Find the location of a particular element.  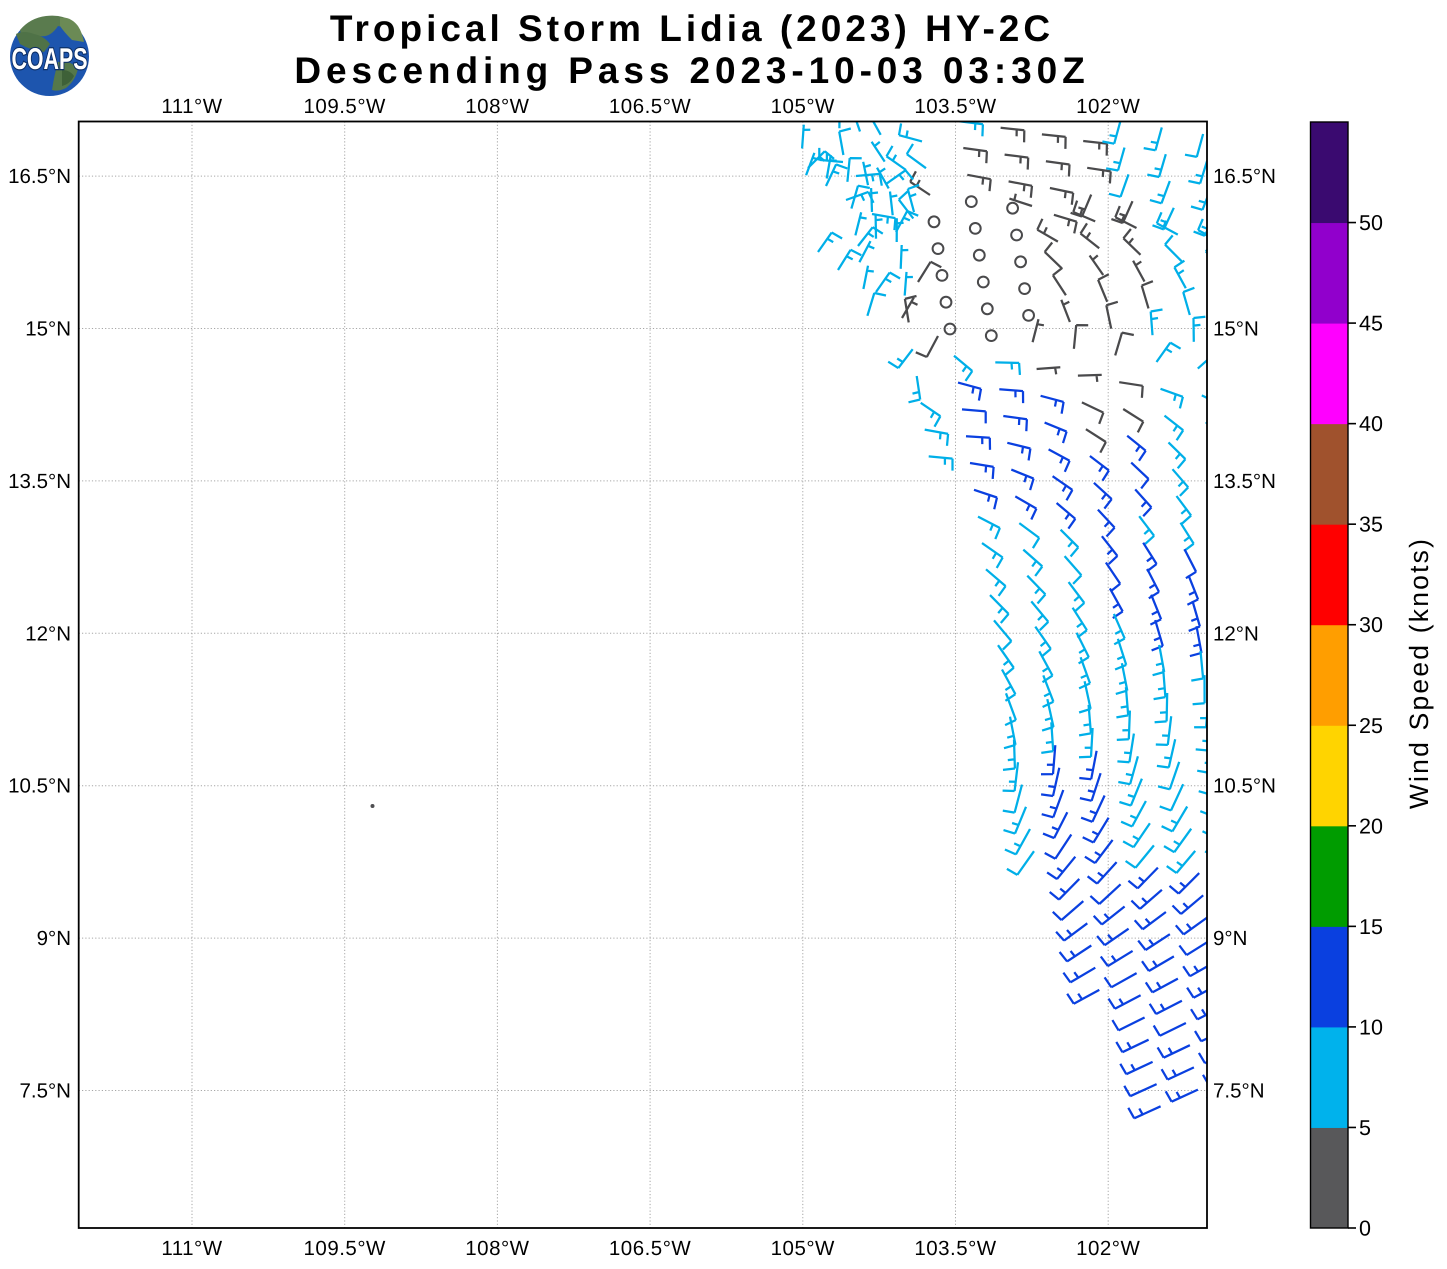

svg-text: COAPS is located at coordinates (50, 59).